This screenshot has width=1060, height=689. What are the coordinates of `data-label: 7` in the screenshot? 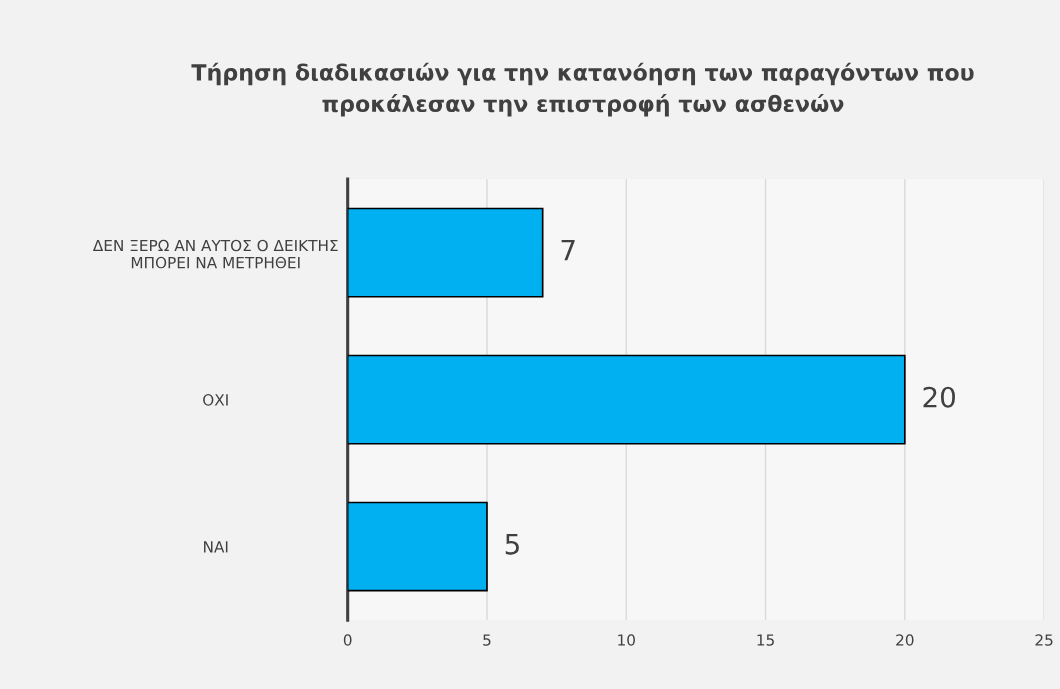 It's located at (568, 250).